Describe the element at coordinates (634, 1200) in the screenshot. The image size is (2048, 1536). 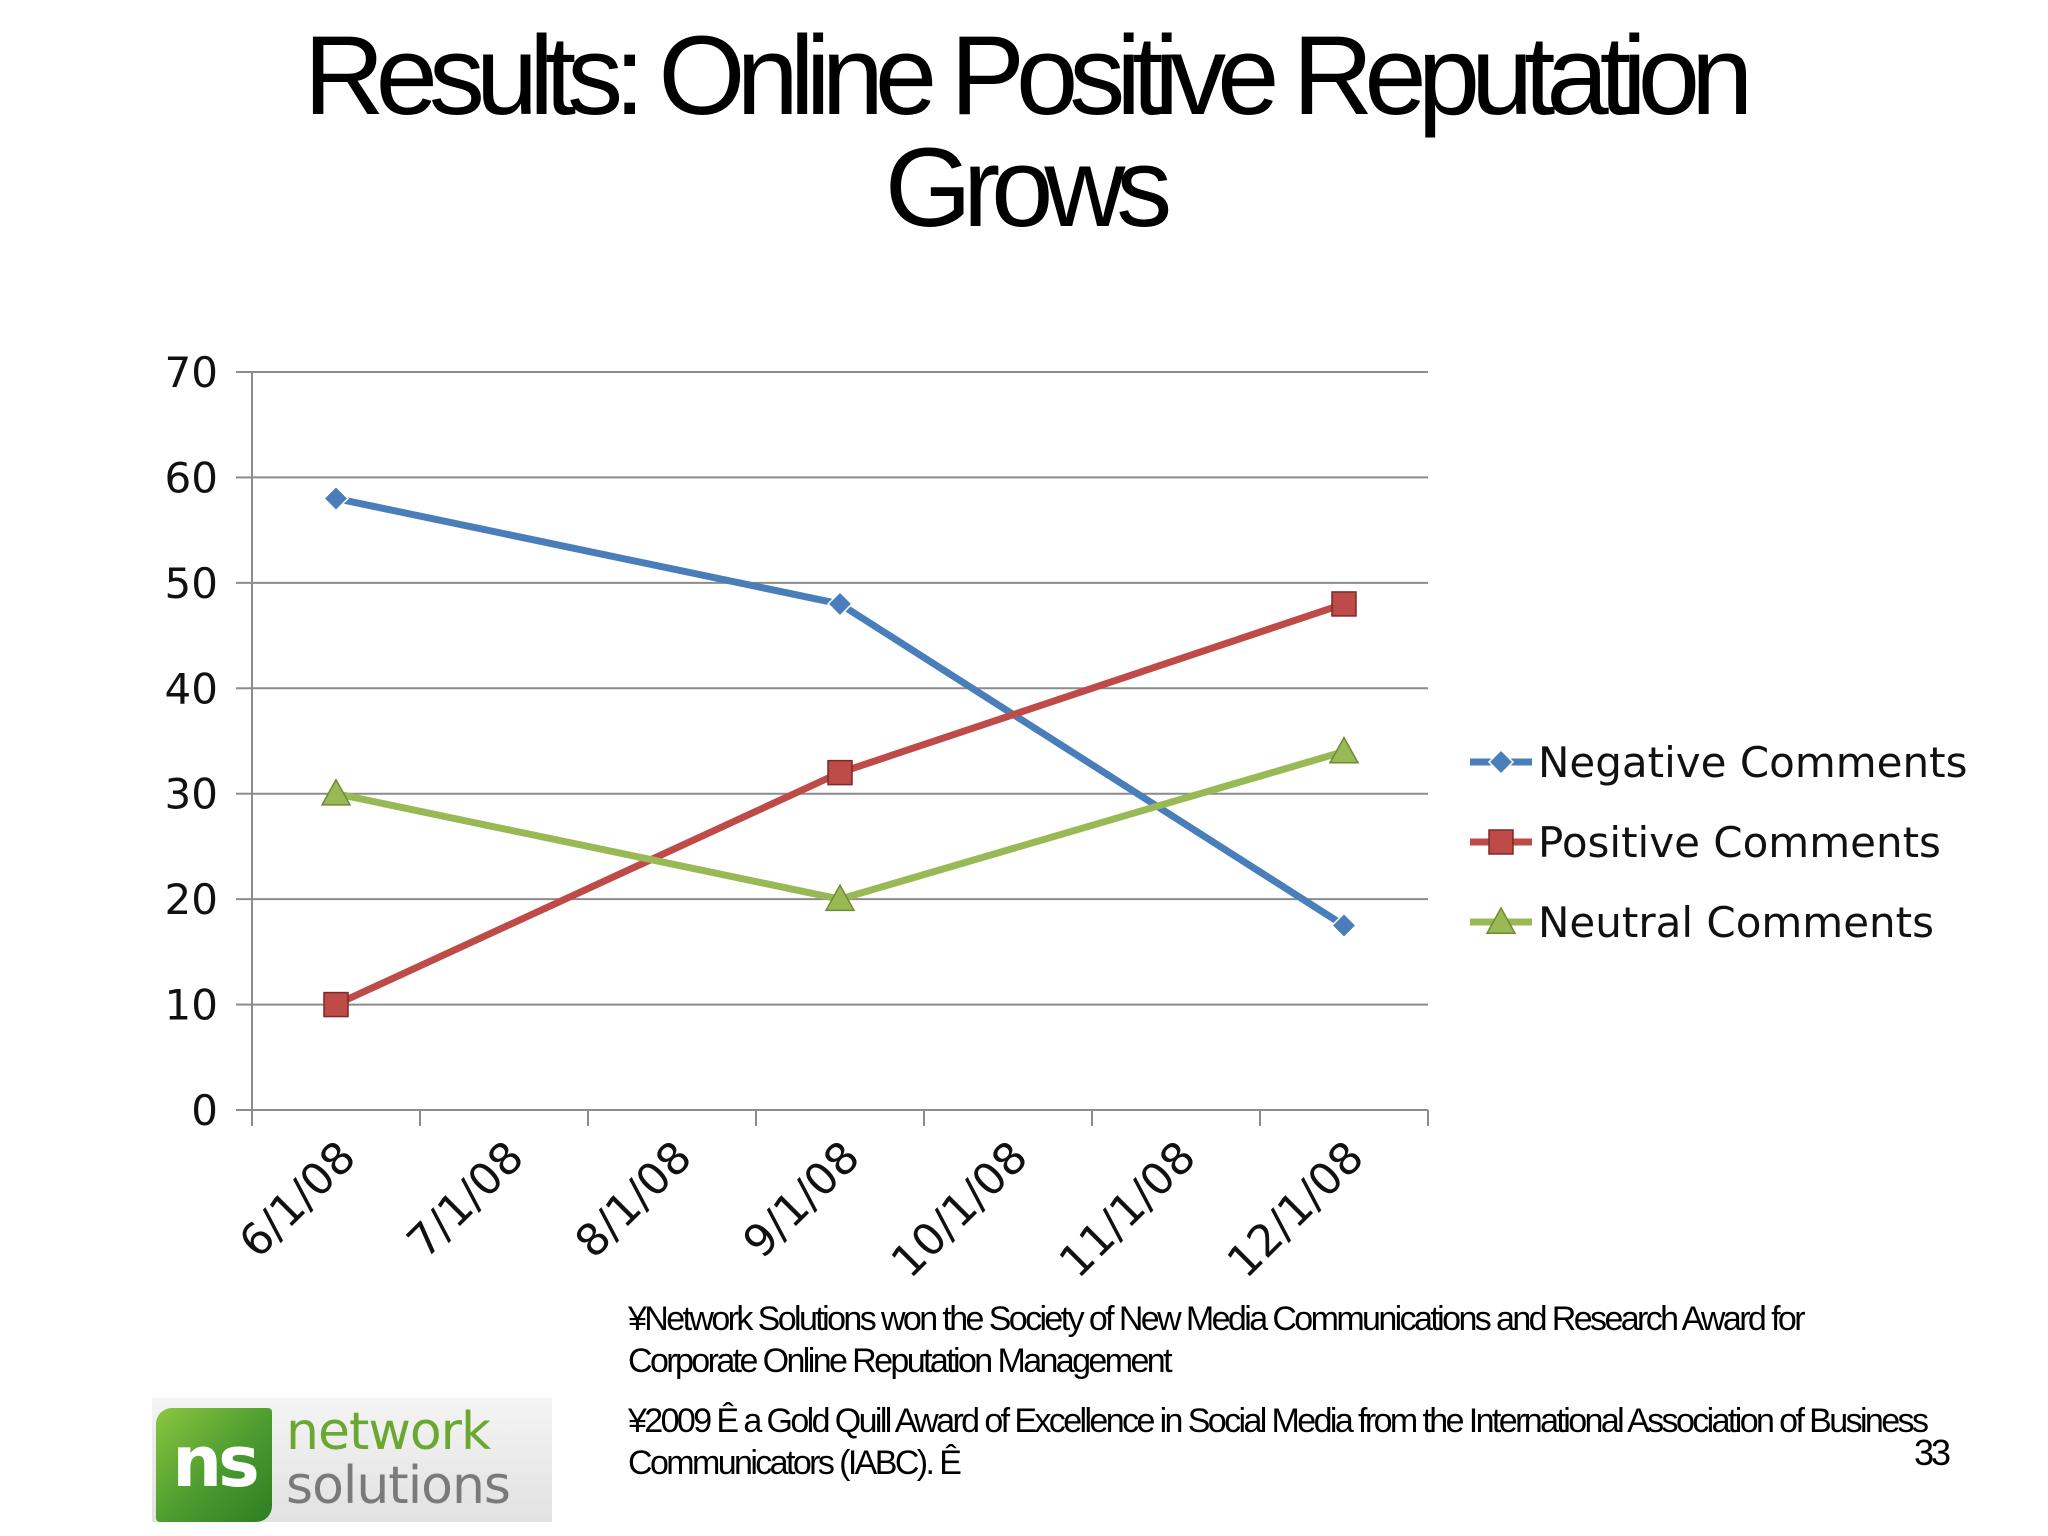
I see `x-tick-label: 8/1/08` at that location.